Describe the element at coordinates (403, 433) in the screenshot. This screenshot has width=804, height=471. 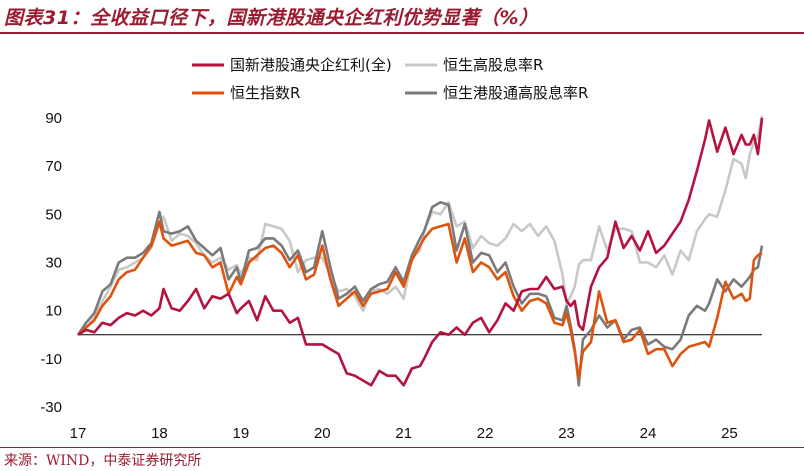
I see `x-tick-label: 21` at that location.